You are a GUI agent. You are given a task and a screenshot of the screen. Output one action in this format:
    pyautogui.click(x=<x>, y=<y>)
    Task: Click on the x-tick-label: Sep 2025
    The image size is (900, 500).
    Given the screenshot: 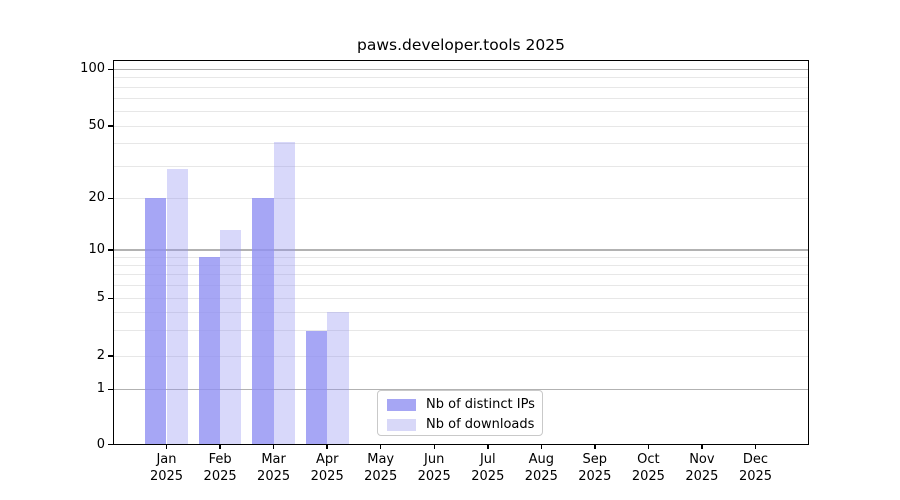 What is the action you would take?
    pyautogui.click(x=595, y=468)
    